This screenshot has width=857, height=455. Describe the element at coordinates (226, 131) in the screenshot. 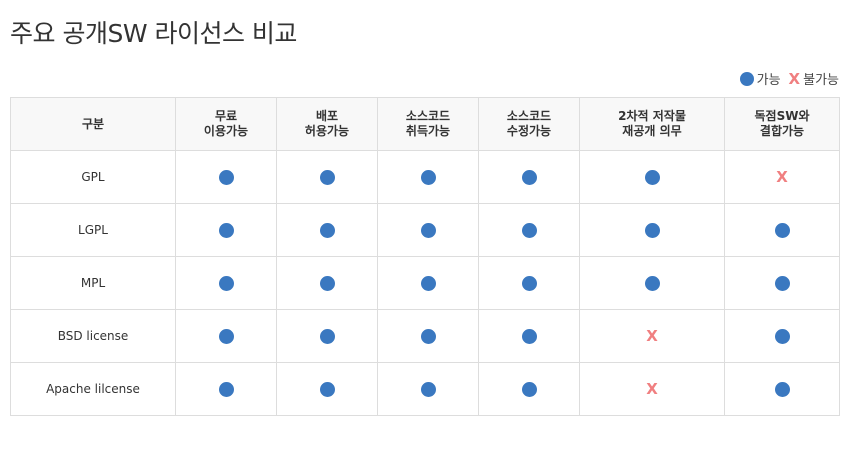

I see `column-header-line2: 이용가능` at that location.